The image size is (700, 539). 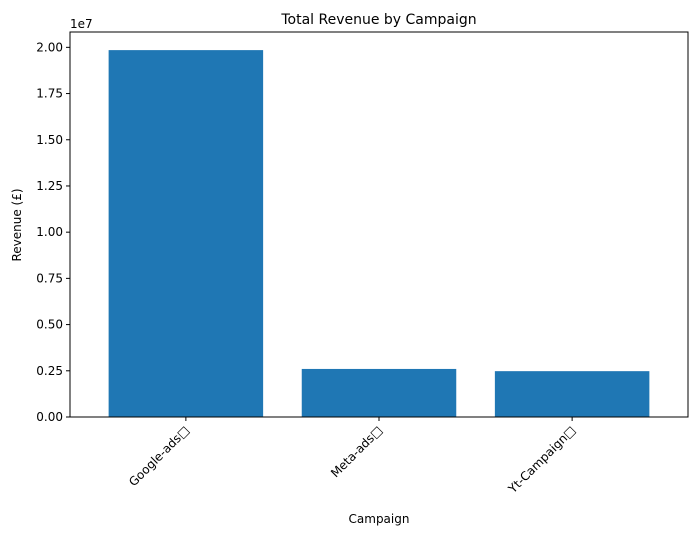 I want to click on y-tick-label: 0.75, so click(x=49, y=278).